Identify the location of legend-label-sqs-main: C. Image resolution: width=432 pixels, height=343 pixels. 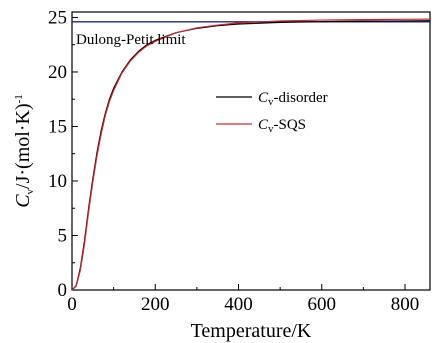
(263, 125).